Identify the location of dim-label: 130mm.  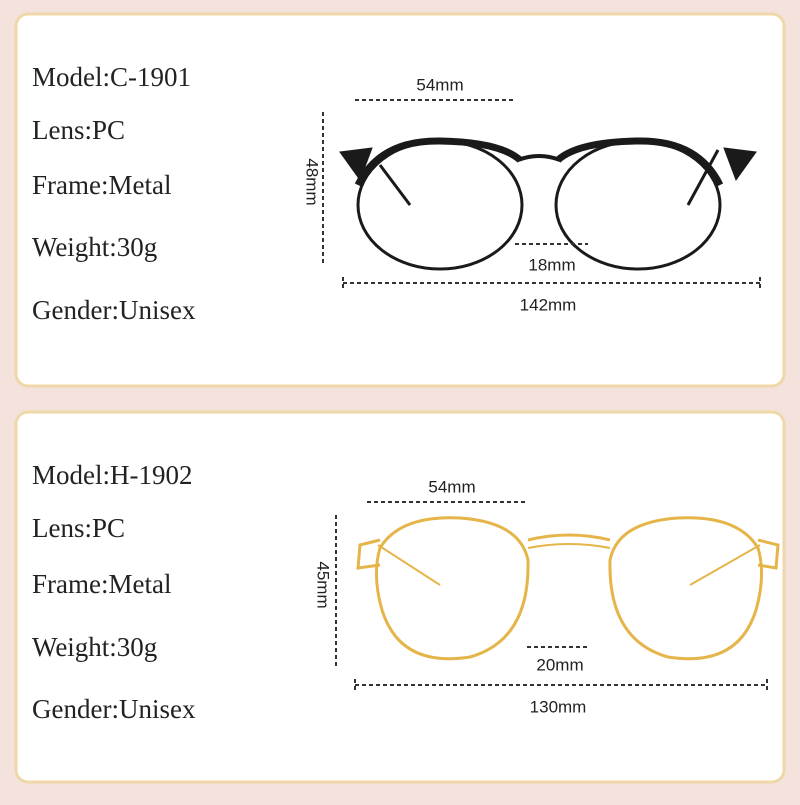
(558, 706).